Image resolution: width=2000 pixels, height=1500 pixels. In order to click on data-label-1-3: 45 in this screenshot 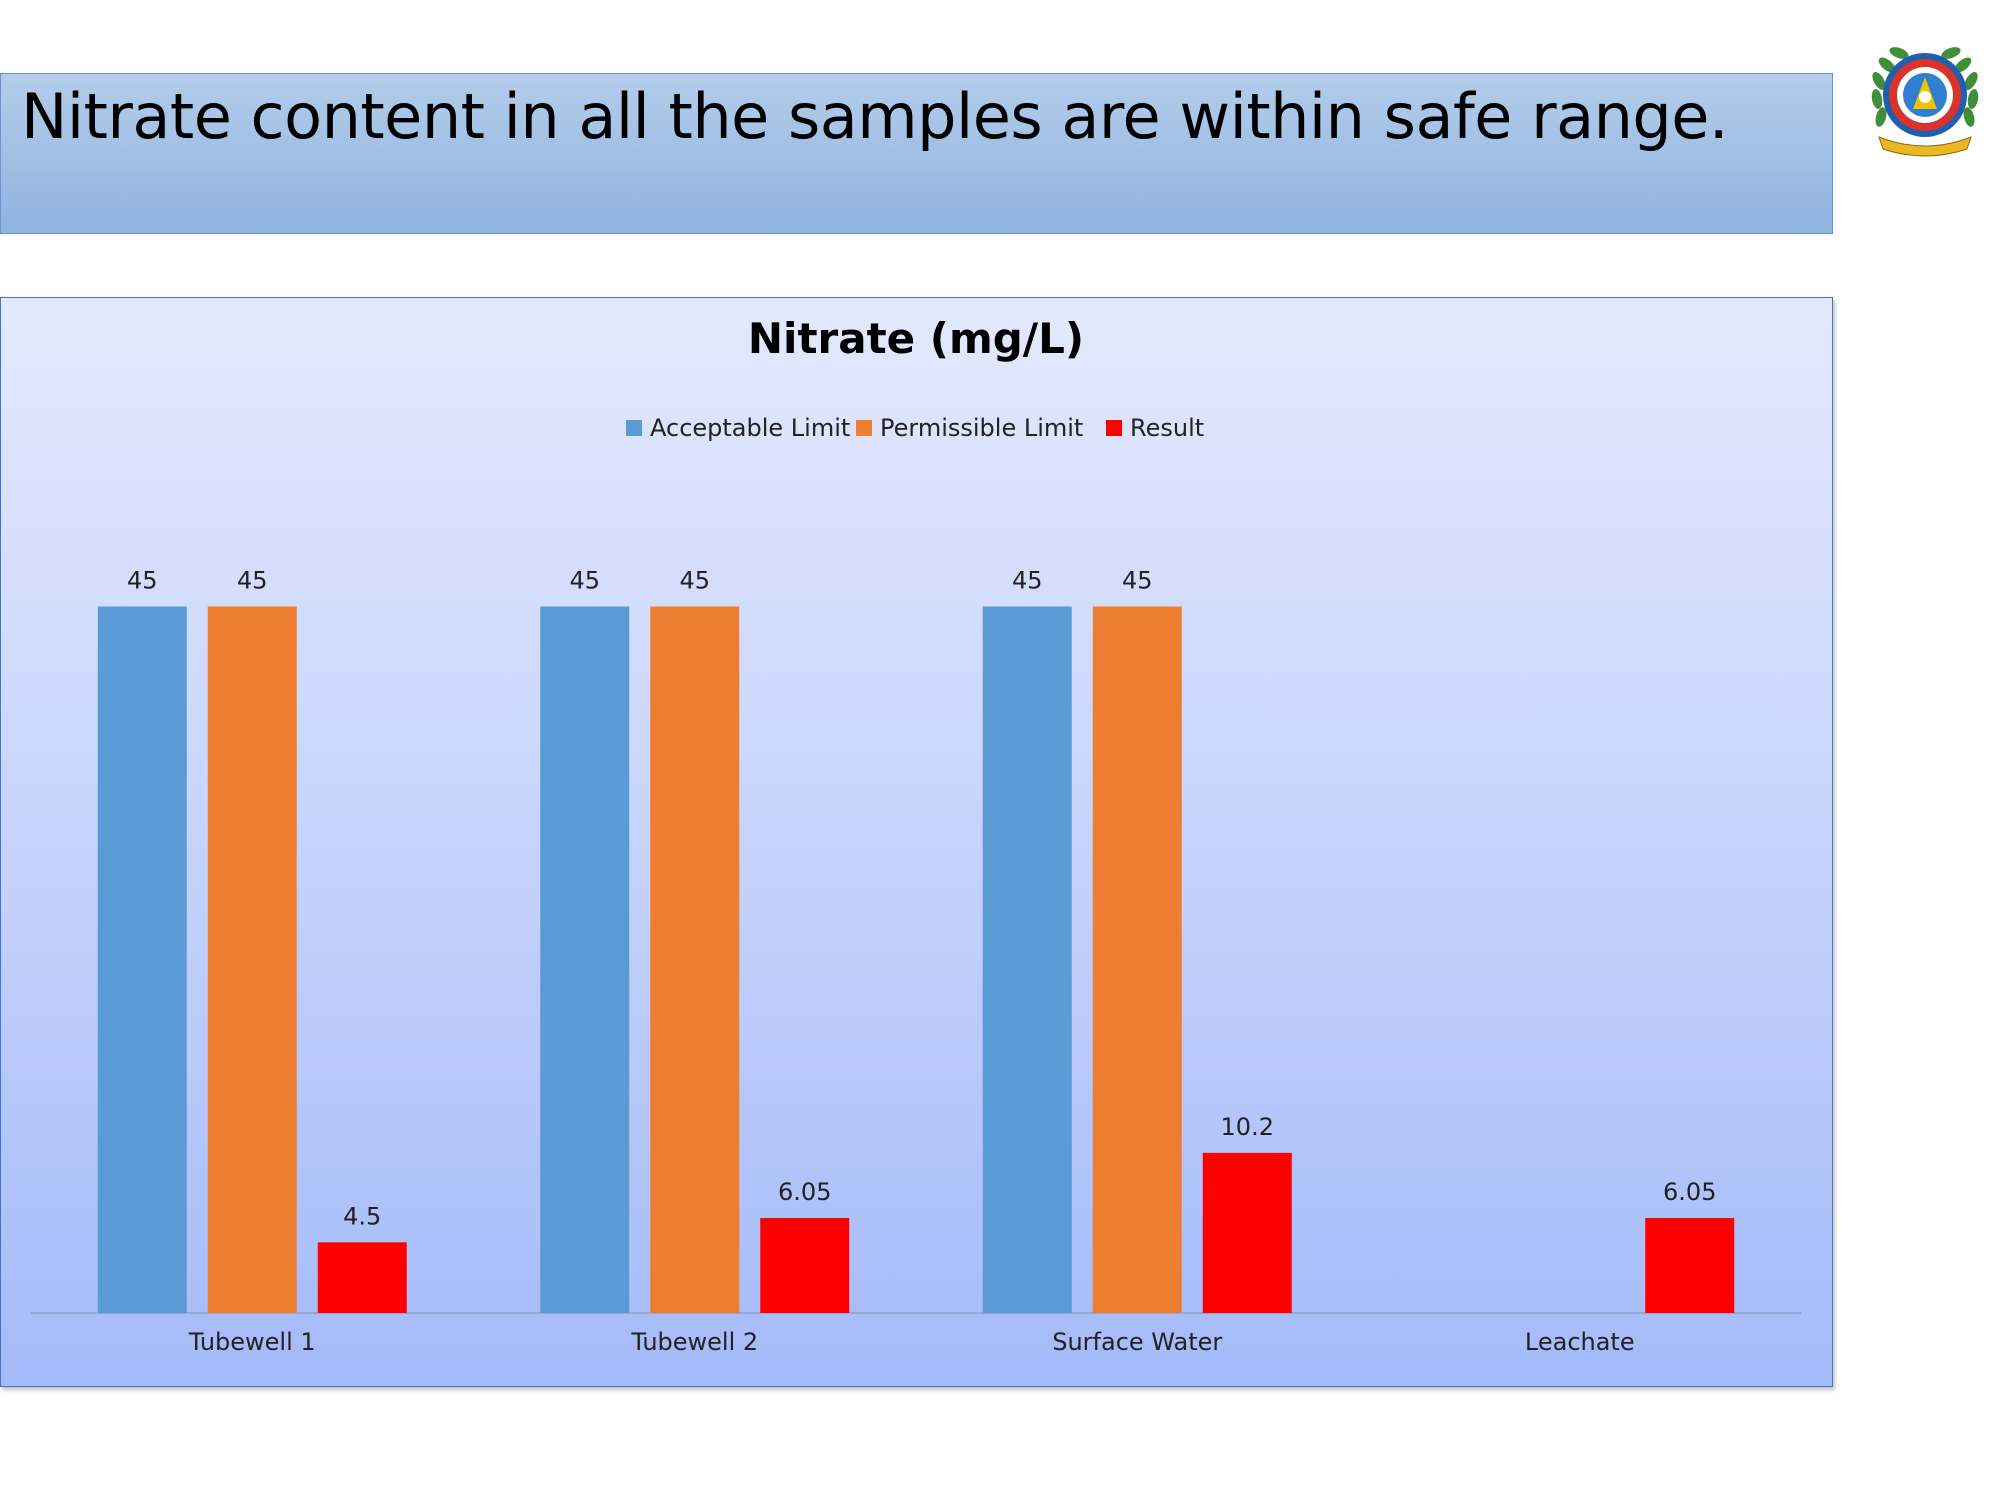, I will do `click(1027, 581)`.